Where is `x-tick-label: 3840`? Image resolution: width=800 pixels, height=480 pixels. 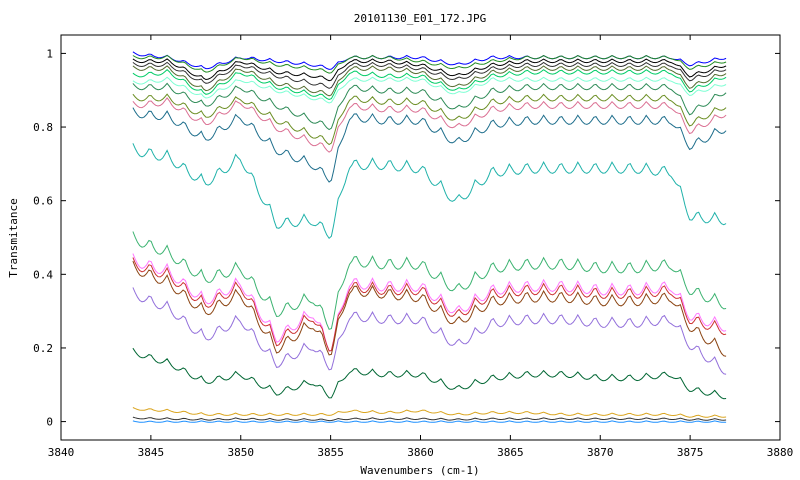
x-tick-label: 3840 is located at coordinates (61, 452).